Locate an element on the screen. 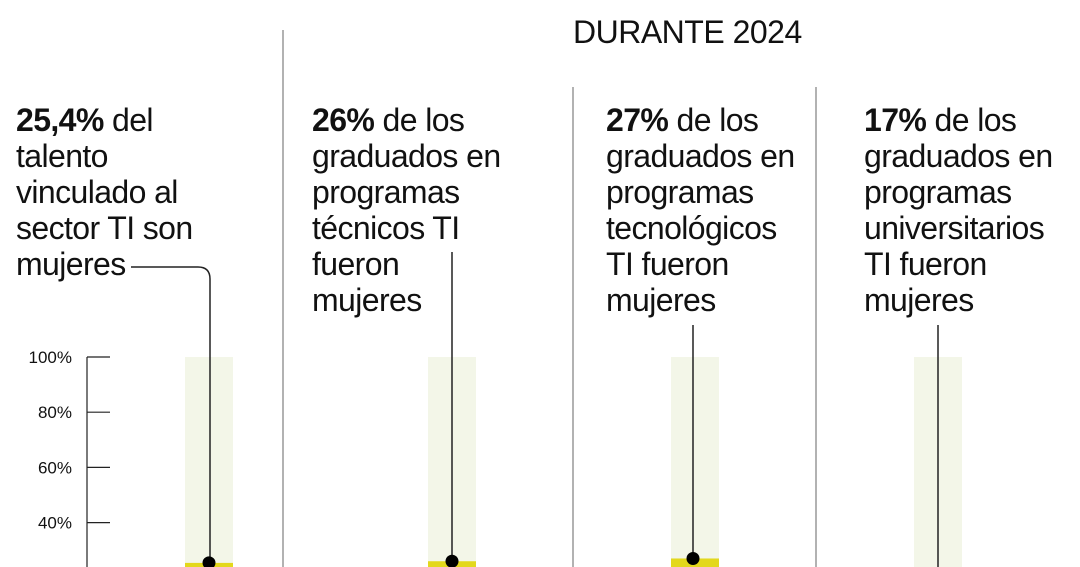  y-tick-label: 40% is located at coordinates (55, 523).